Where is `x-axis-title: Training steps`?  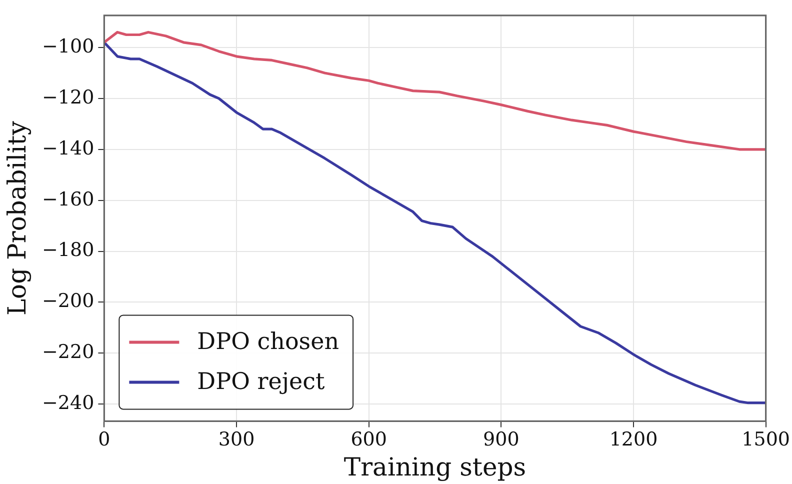 x-axis-title: Training steps is located at coordinates (435, 467).